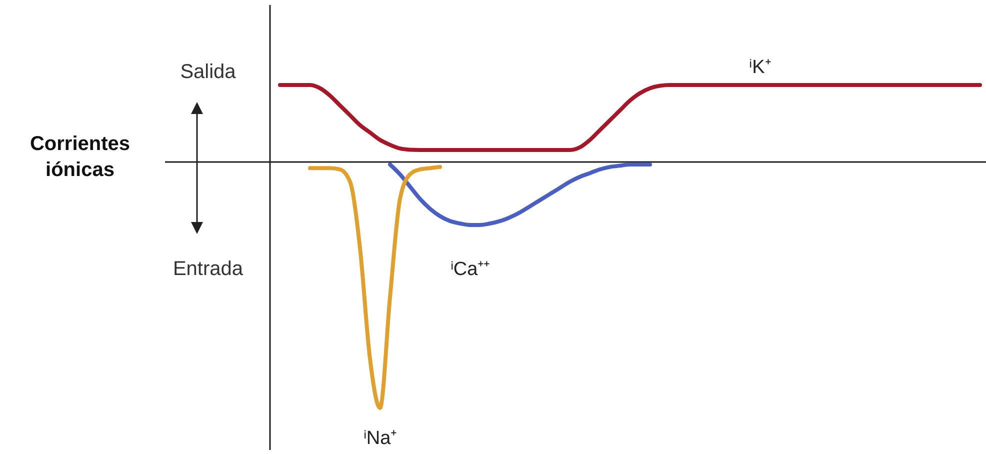 Image resolution: width=986 pixels, height=454 pixels. What do you see at coordinates (80, 157) in the screenshot?
I see `text: Corrientes iónicas` at bounding box center [80, 157].